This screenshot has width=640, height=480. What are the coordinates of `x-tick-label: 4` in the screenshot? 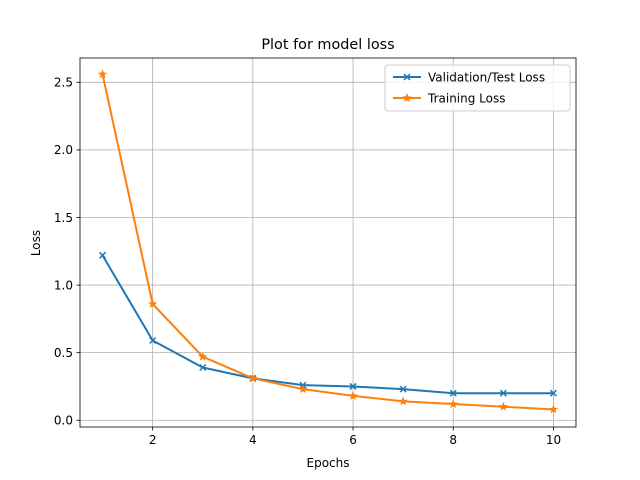 It's located at (253, 440).